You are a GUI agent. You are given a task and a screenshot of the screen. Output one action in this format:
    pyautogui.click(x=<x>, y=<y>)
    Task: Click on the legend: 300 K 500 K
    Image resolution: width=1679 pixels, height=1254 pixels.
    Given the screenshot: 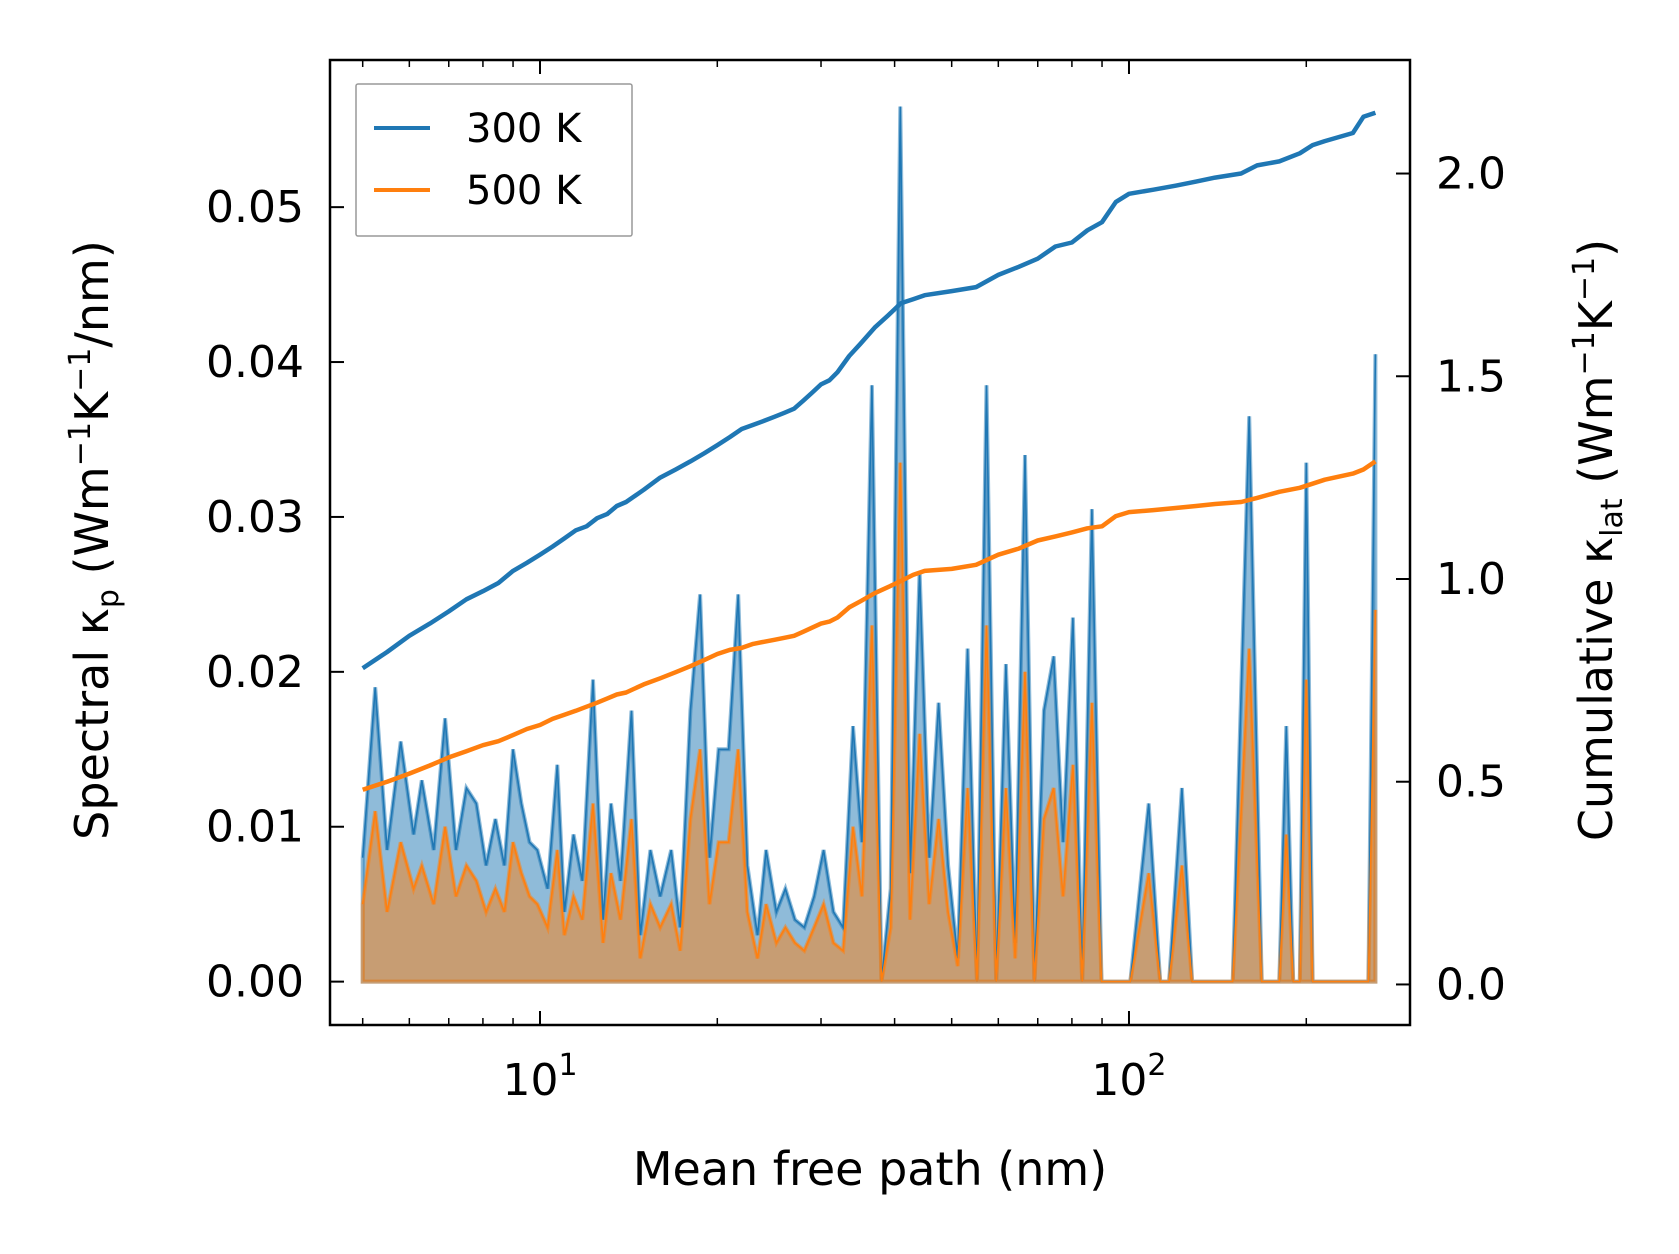 What is the action you would take?
    pyautogui.click(x=494, y=160)
    